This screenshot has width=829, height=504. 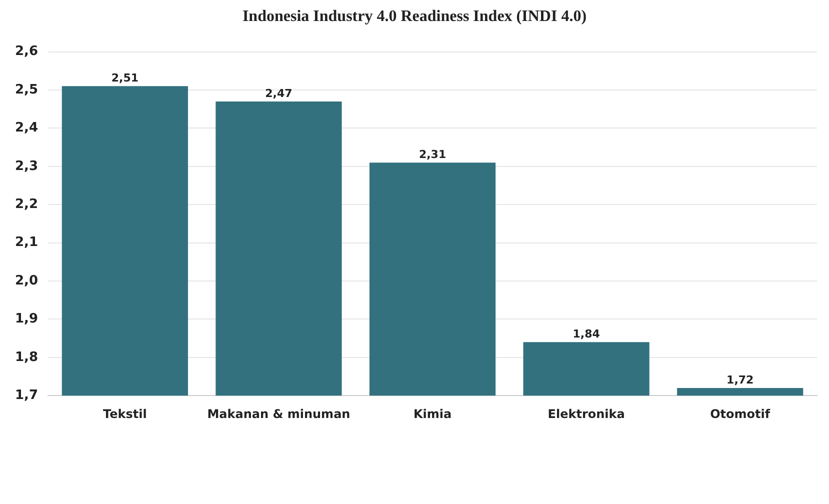 What do you see at coordinates (26, 204) in the screenshot?
I see `y-tick-label: 2,2` at bounding box center [26, 204].